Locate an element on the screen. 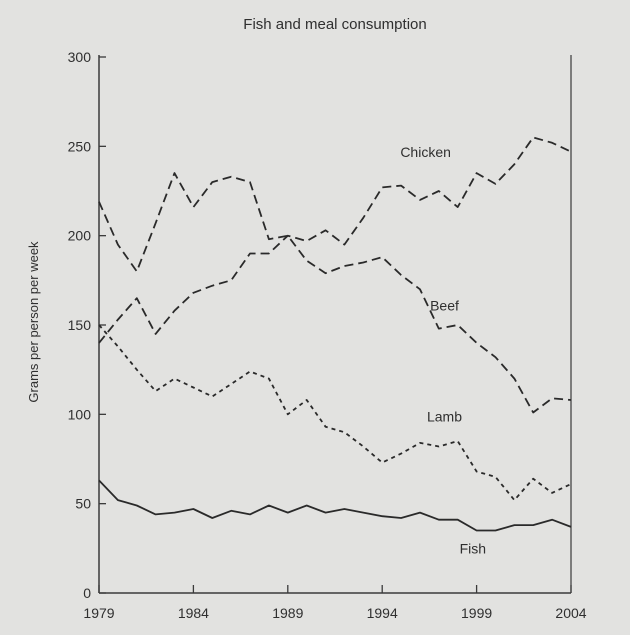 This screenshot has width=630, height=635. series-label-chicken: Chicken is located at coordinates (425, 152).